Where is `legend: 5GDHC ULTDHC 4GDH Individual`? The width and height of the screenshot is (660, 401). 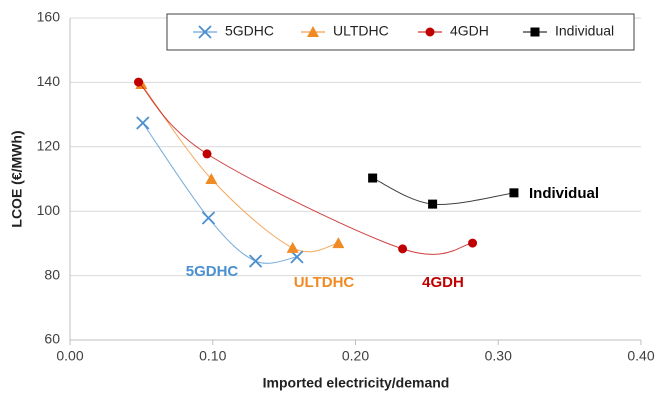 legend: 5GDHC ULTDHC 4GDH Individual is located at coordinates (400, 32).